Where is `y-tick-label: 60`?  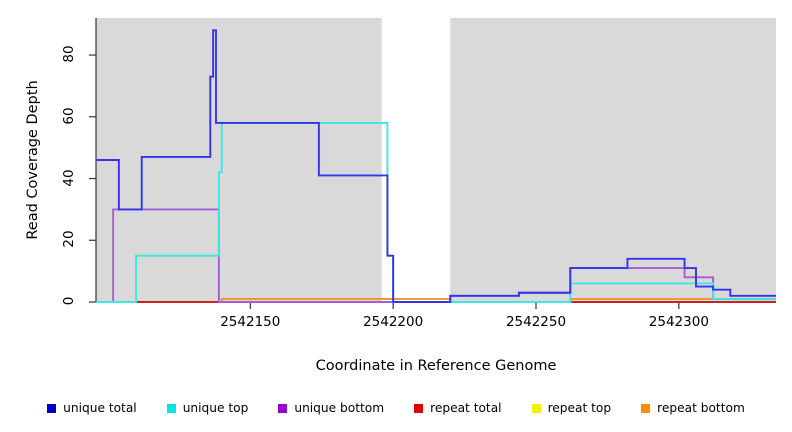 y-tick-label: 60 is located at coordinates (69, 116).